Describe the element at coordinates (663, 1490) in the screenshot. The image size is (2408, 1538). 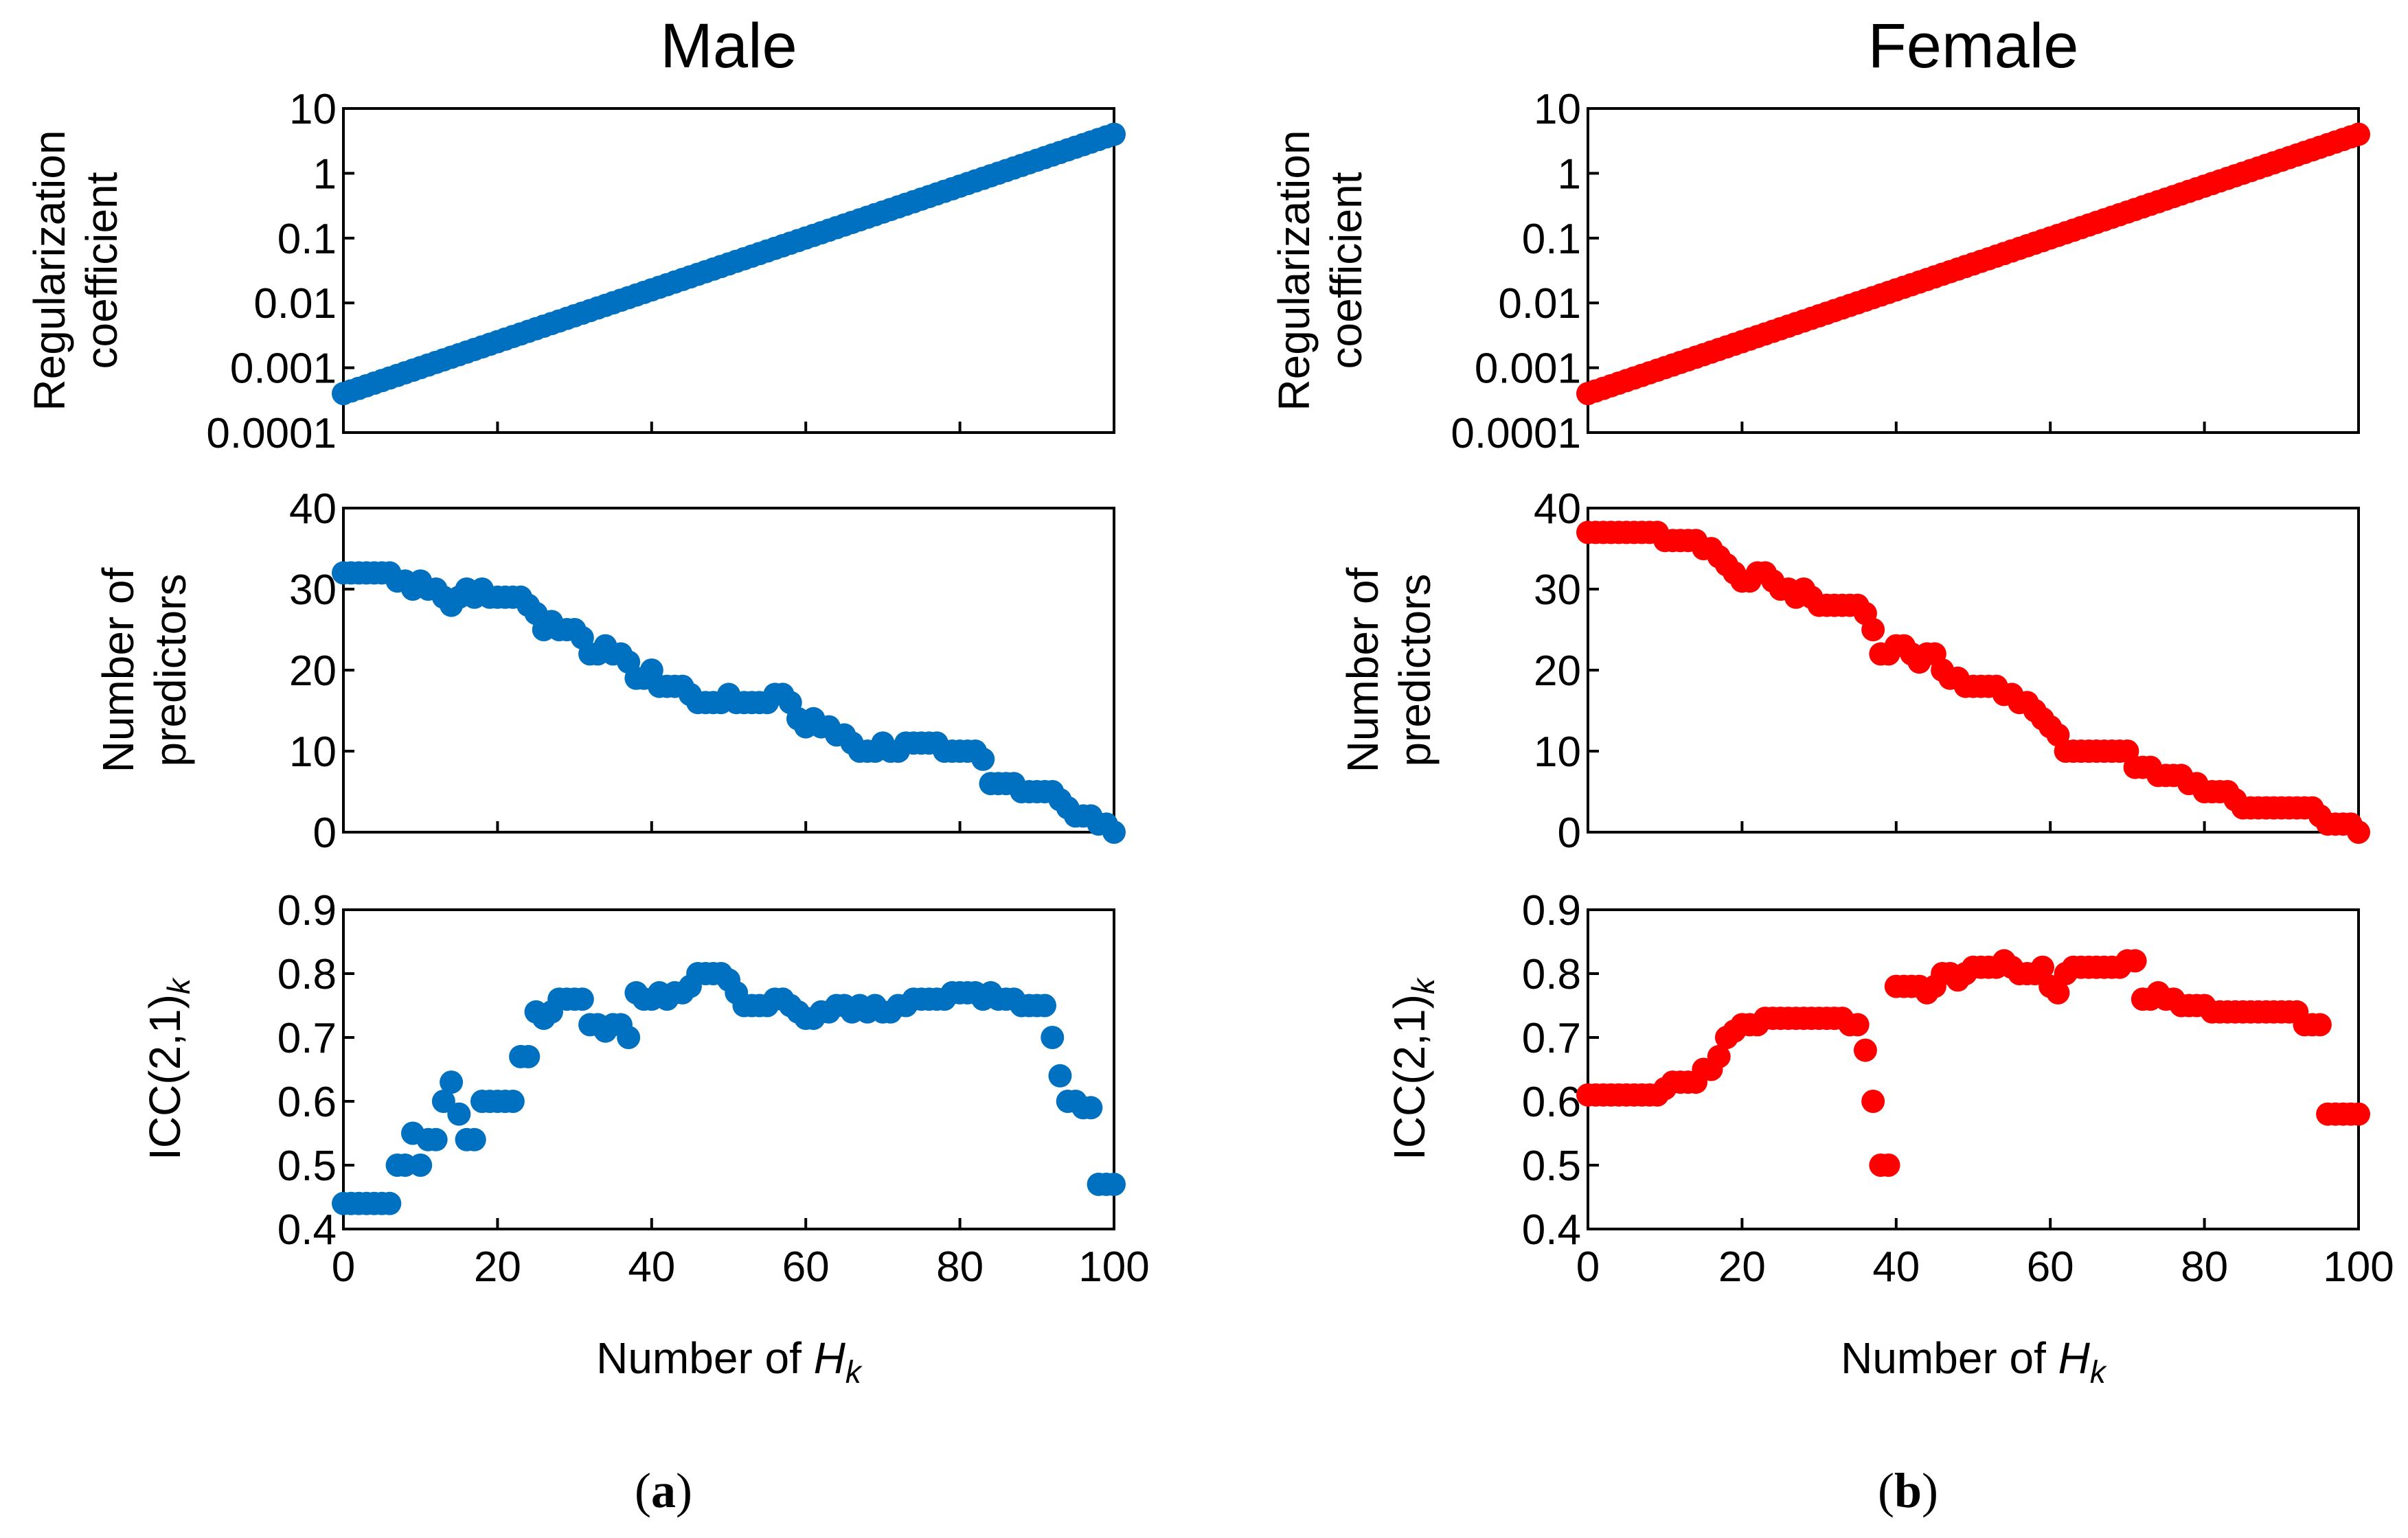
I see `panel-caption-a: (a)` at that location.